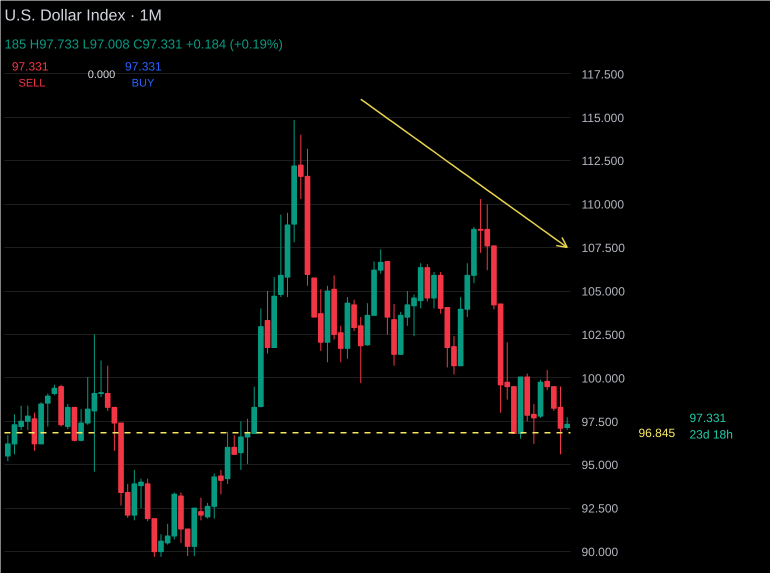  Describe the element at coordinates (143, 44) in the screenshot. I see `chart-subtitle: 185 H97.733 L97.008 C97.331 +0.184 (+0.19%)` at that location.